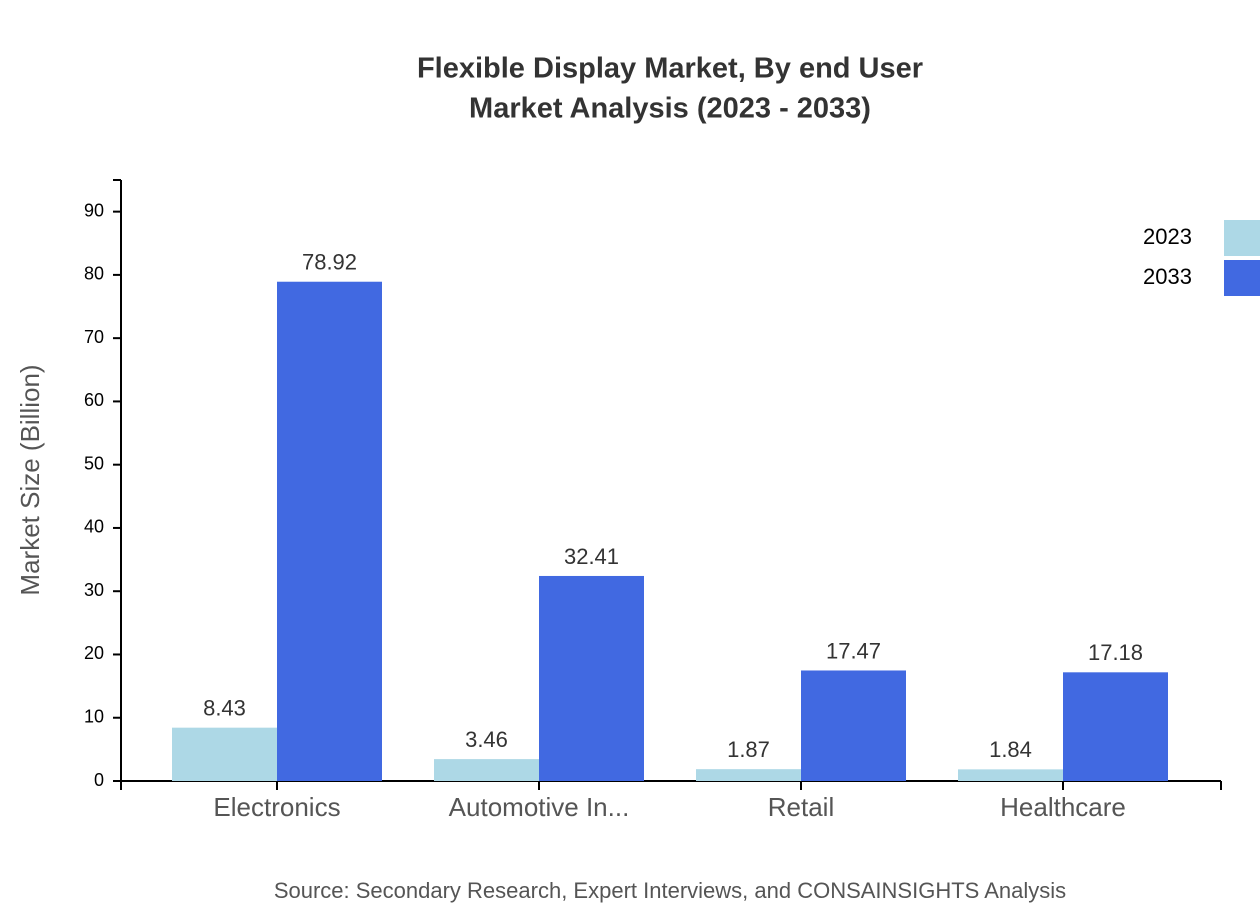  Describe the element at coordinates (94, 590) in the screenshot. I see `y-tick-label: 30` at that location.